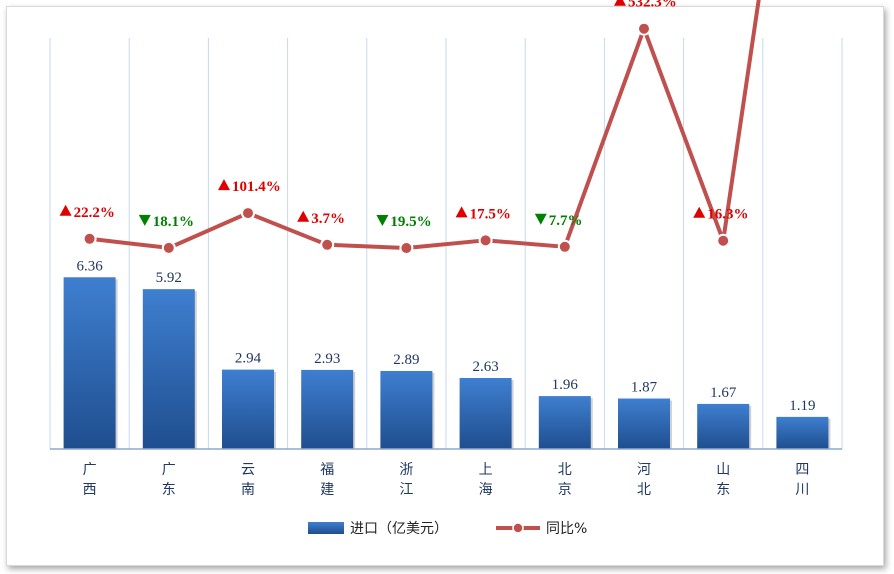  Describe the element at coordinates (326, 528) in the screenshot. I see `legend-swatch-bar` at that location.